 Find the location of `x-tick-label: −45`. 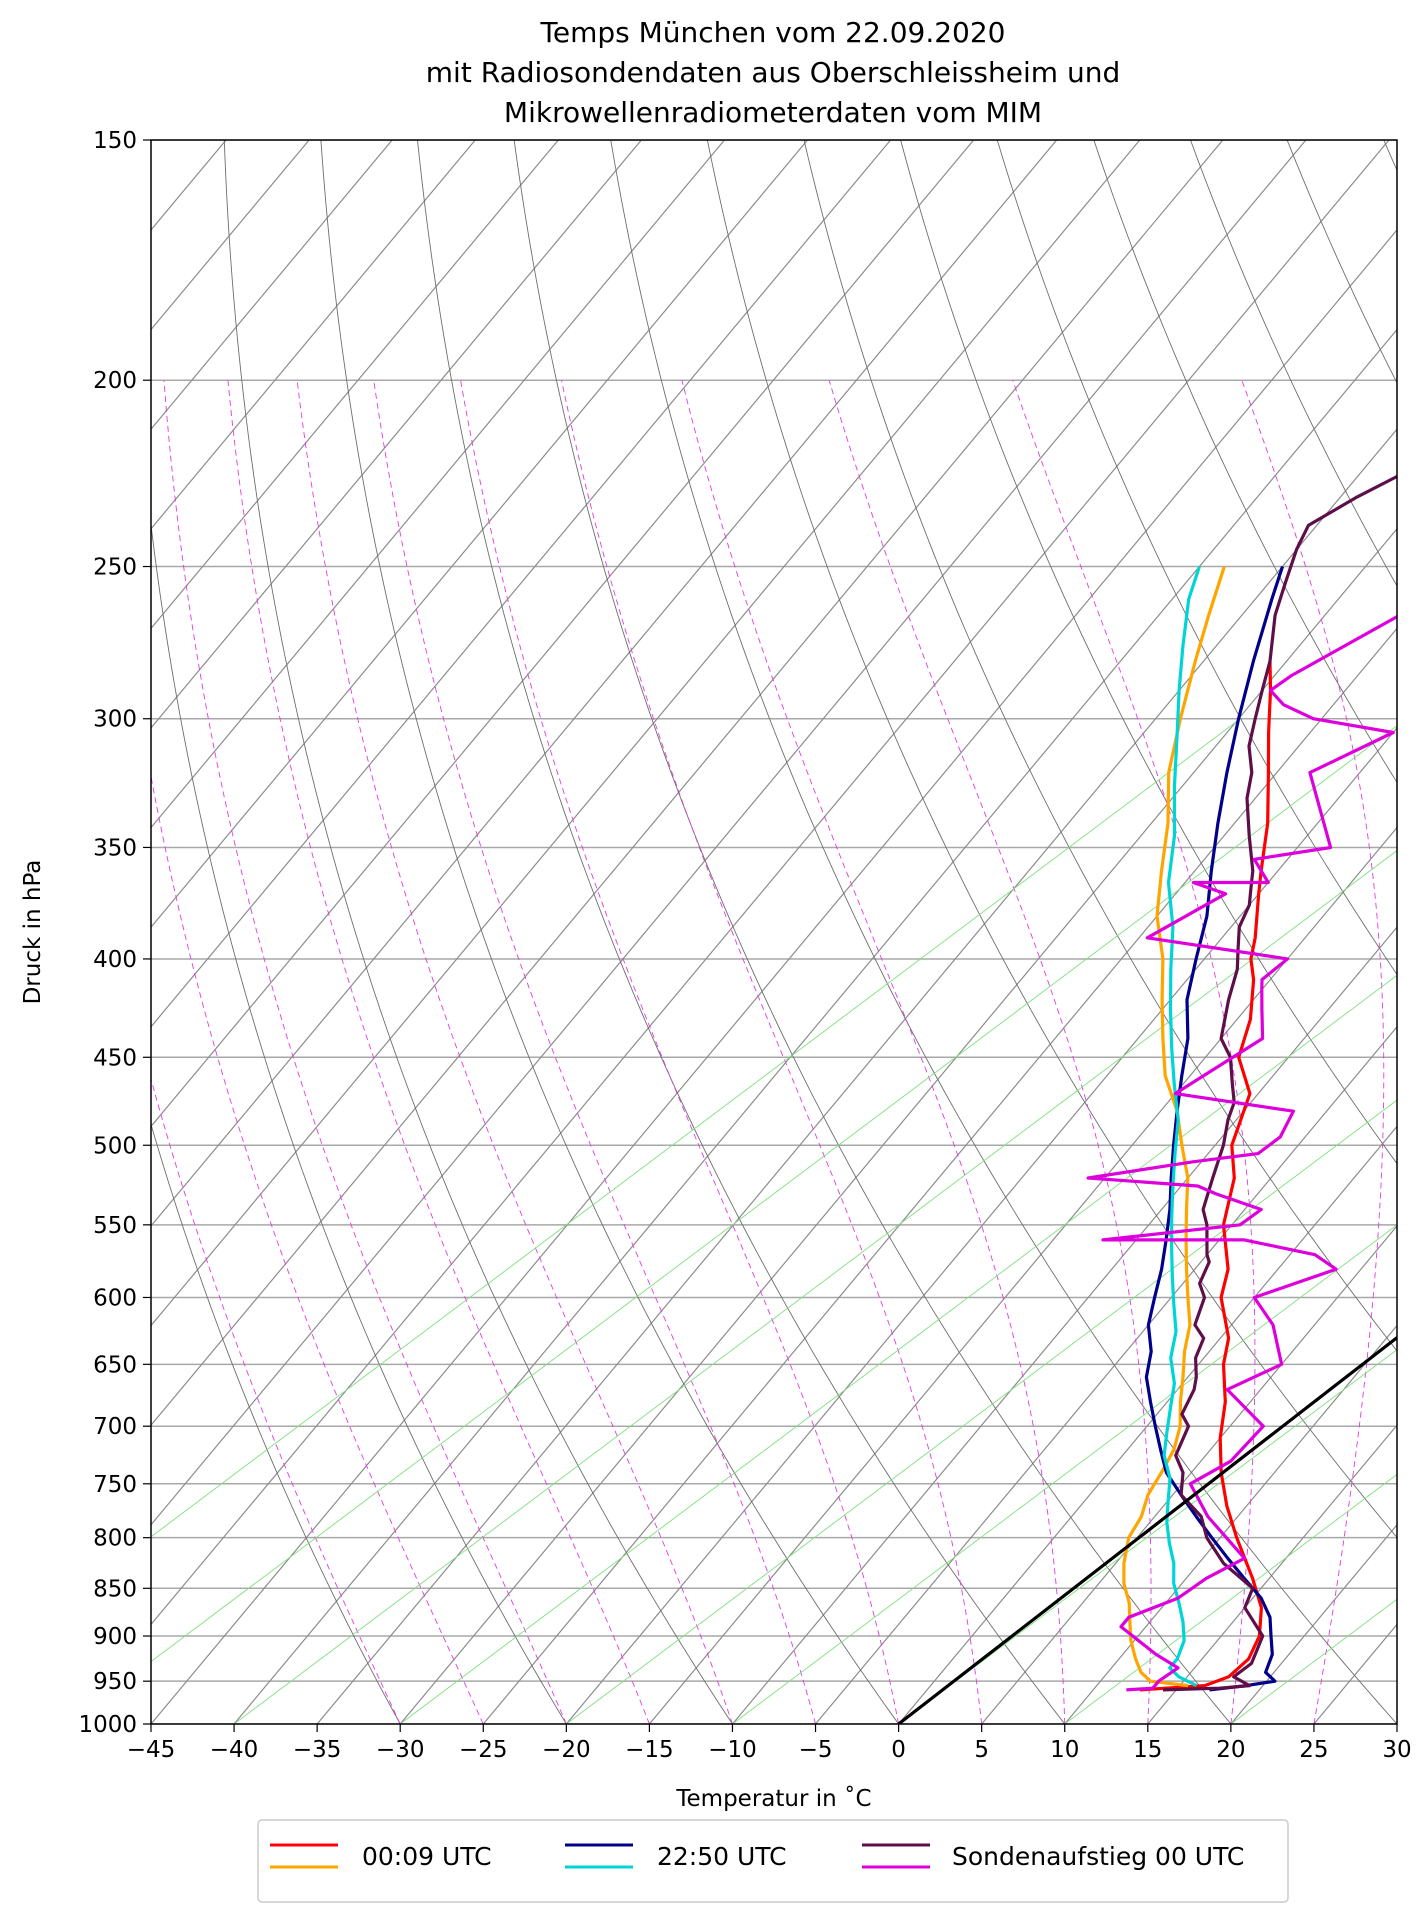

x-tick-label: −45 is located at coordinates (151, 1750).